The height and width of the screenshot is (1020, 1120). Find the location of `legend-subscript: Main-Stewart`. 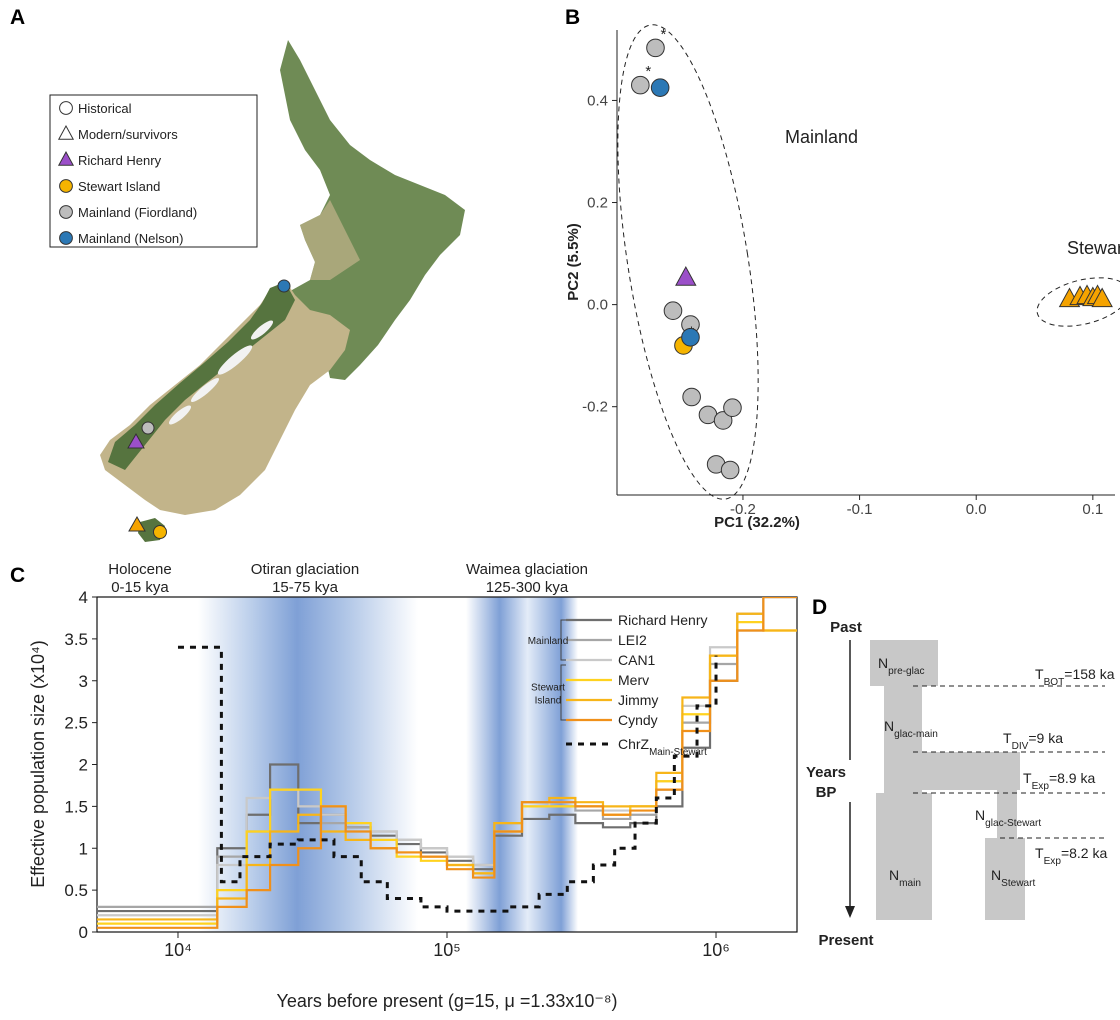

legend-subscript: Main-Stewart is located at coordinates (678, 752).